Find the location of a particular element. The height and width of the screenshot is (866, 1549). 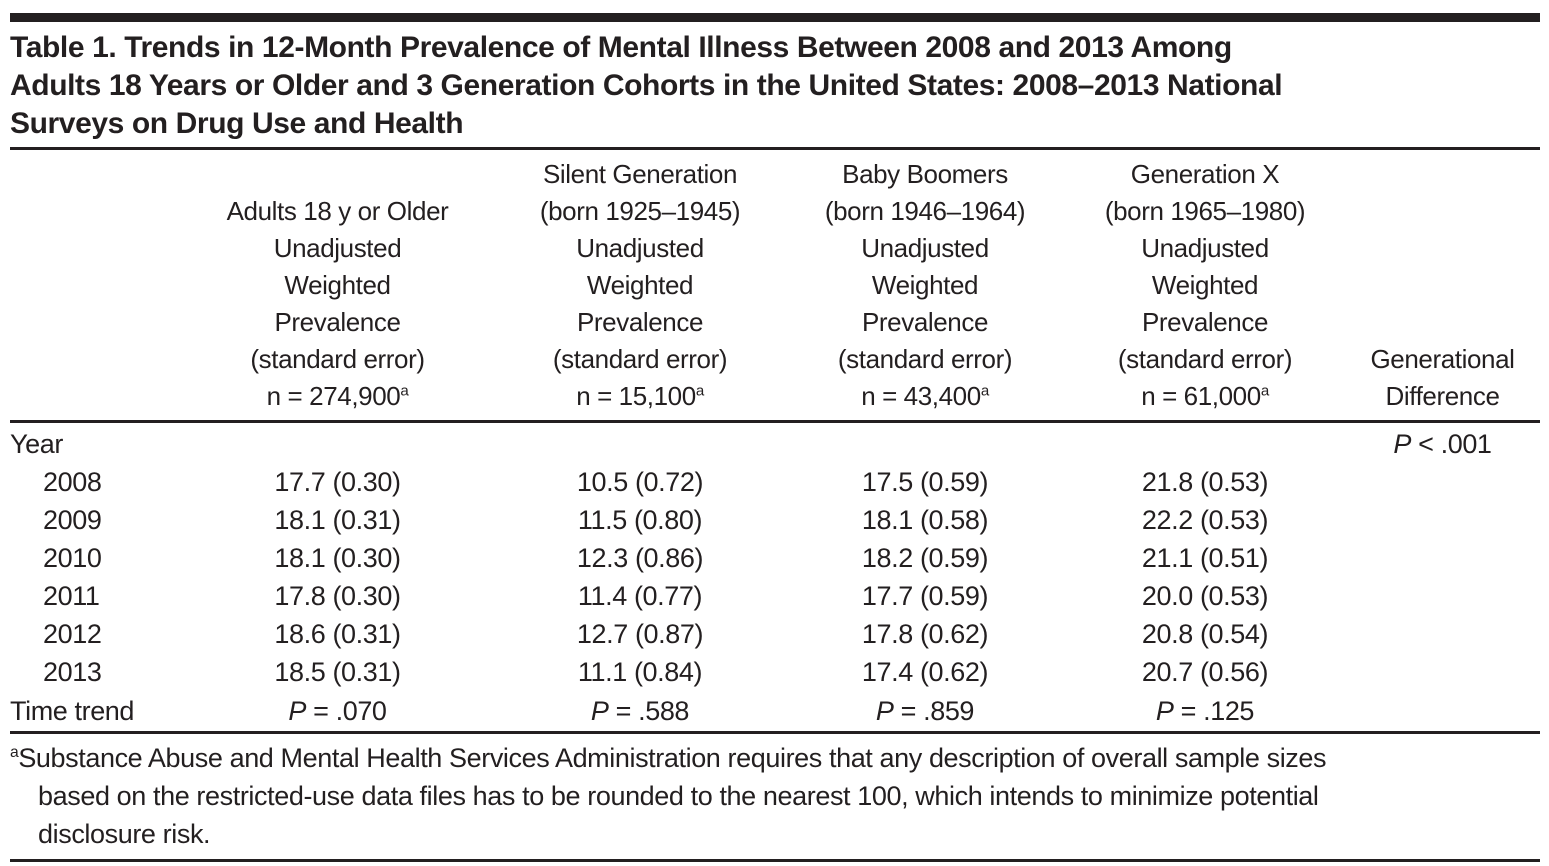

value-cell-silent: 10.5 (0.72) is located at coordinates (640, 482).